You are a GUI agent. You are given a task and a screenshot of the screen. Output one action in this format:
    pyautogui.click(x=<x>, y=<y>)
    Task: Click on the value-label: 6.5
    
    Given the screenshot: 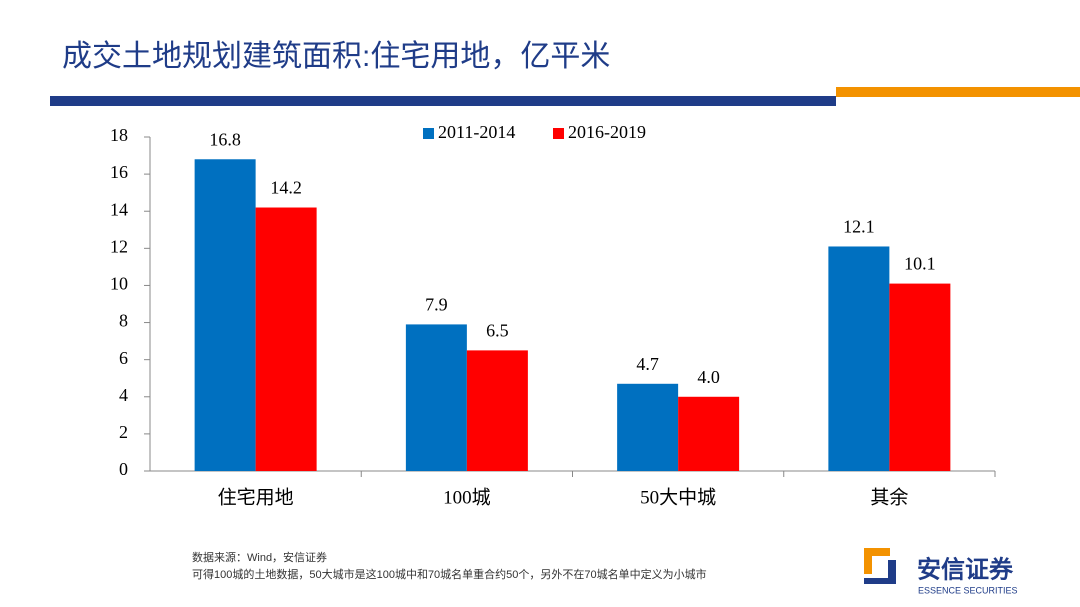 What is the action you would take?
    pyautogui.click(x=497, y=331)
    